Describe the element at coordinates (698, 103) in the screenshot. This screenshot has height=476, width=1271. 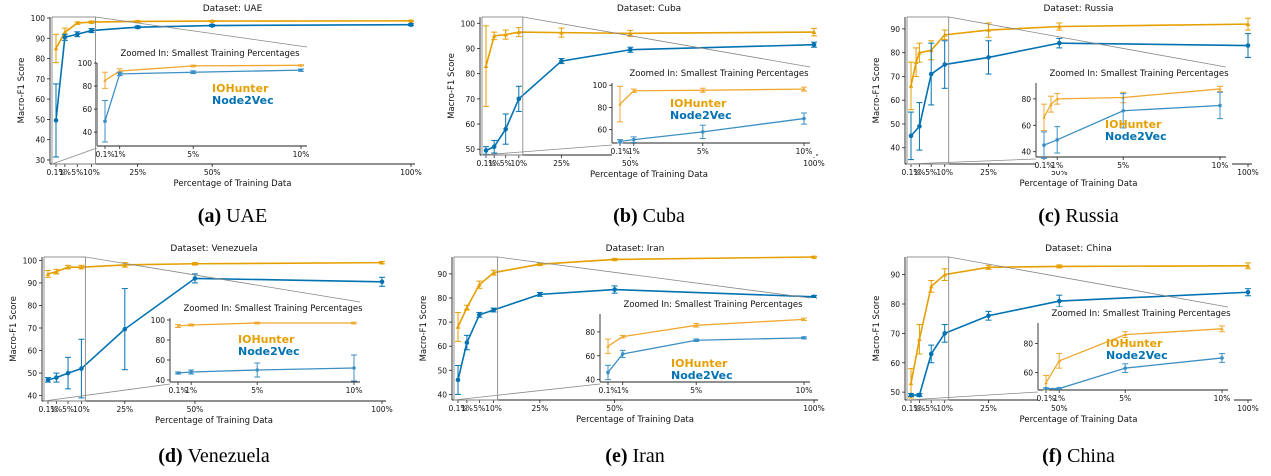
I see `legend-iohunter: IOHunter` at that location.